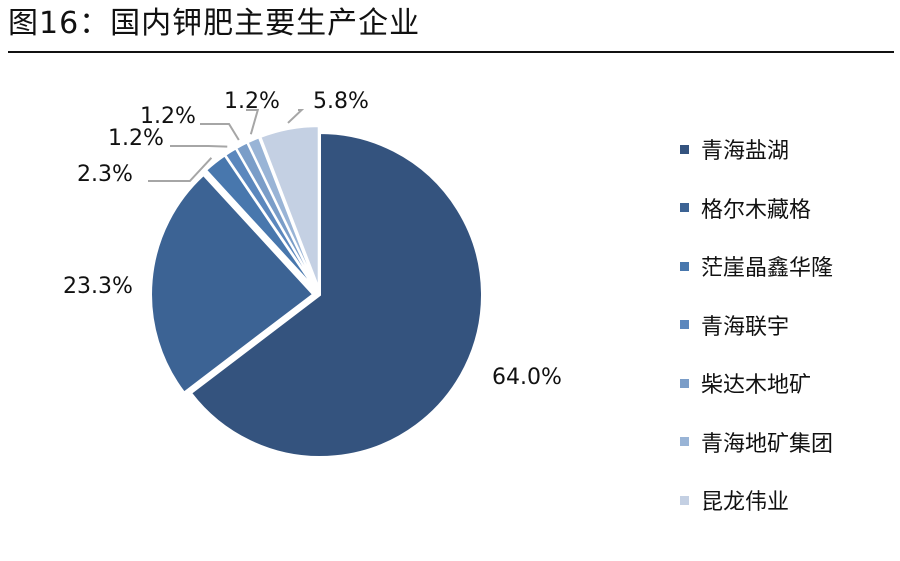 The width and height of the screenshot is (900, 561). What do you see at coordinates (527, 377) in the screenshot?
I see `data-label-1: 64.0%` at bounding box center [527, 377].